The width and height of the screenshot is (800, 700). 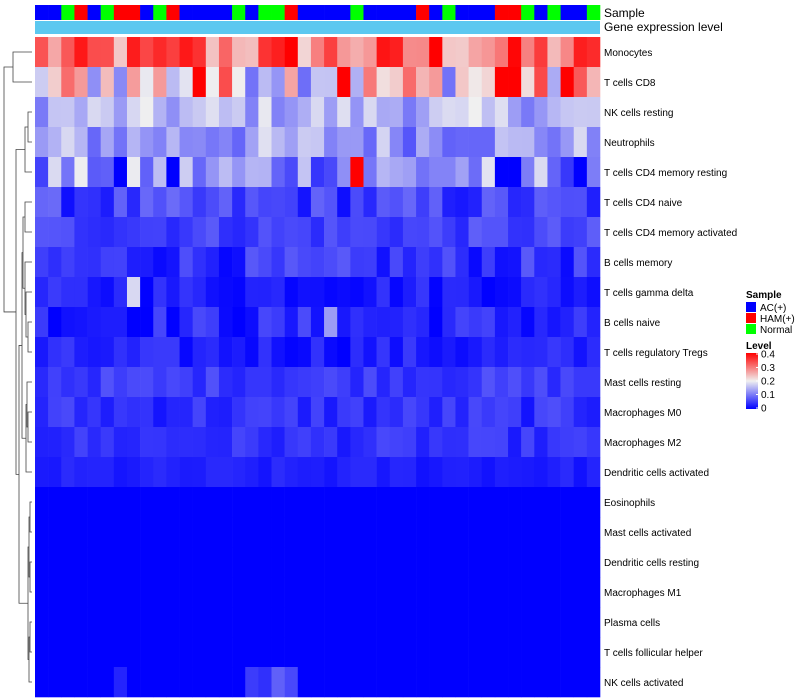 What do you see at coordinates (643, 593) in the screenshot?
I see `row-label: Macrophages M1` at bounding box center [643, 593].